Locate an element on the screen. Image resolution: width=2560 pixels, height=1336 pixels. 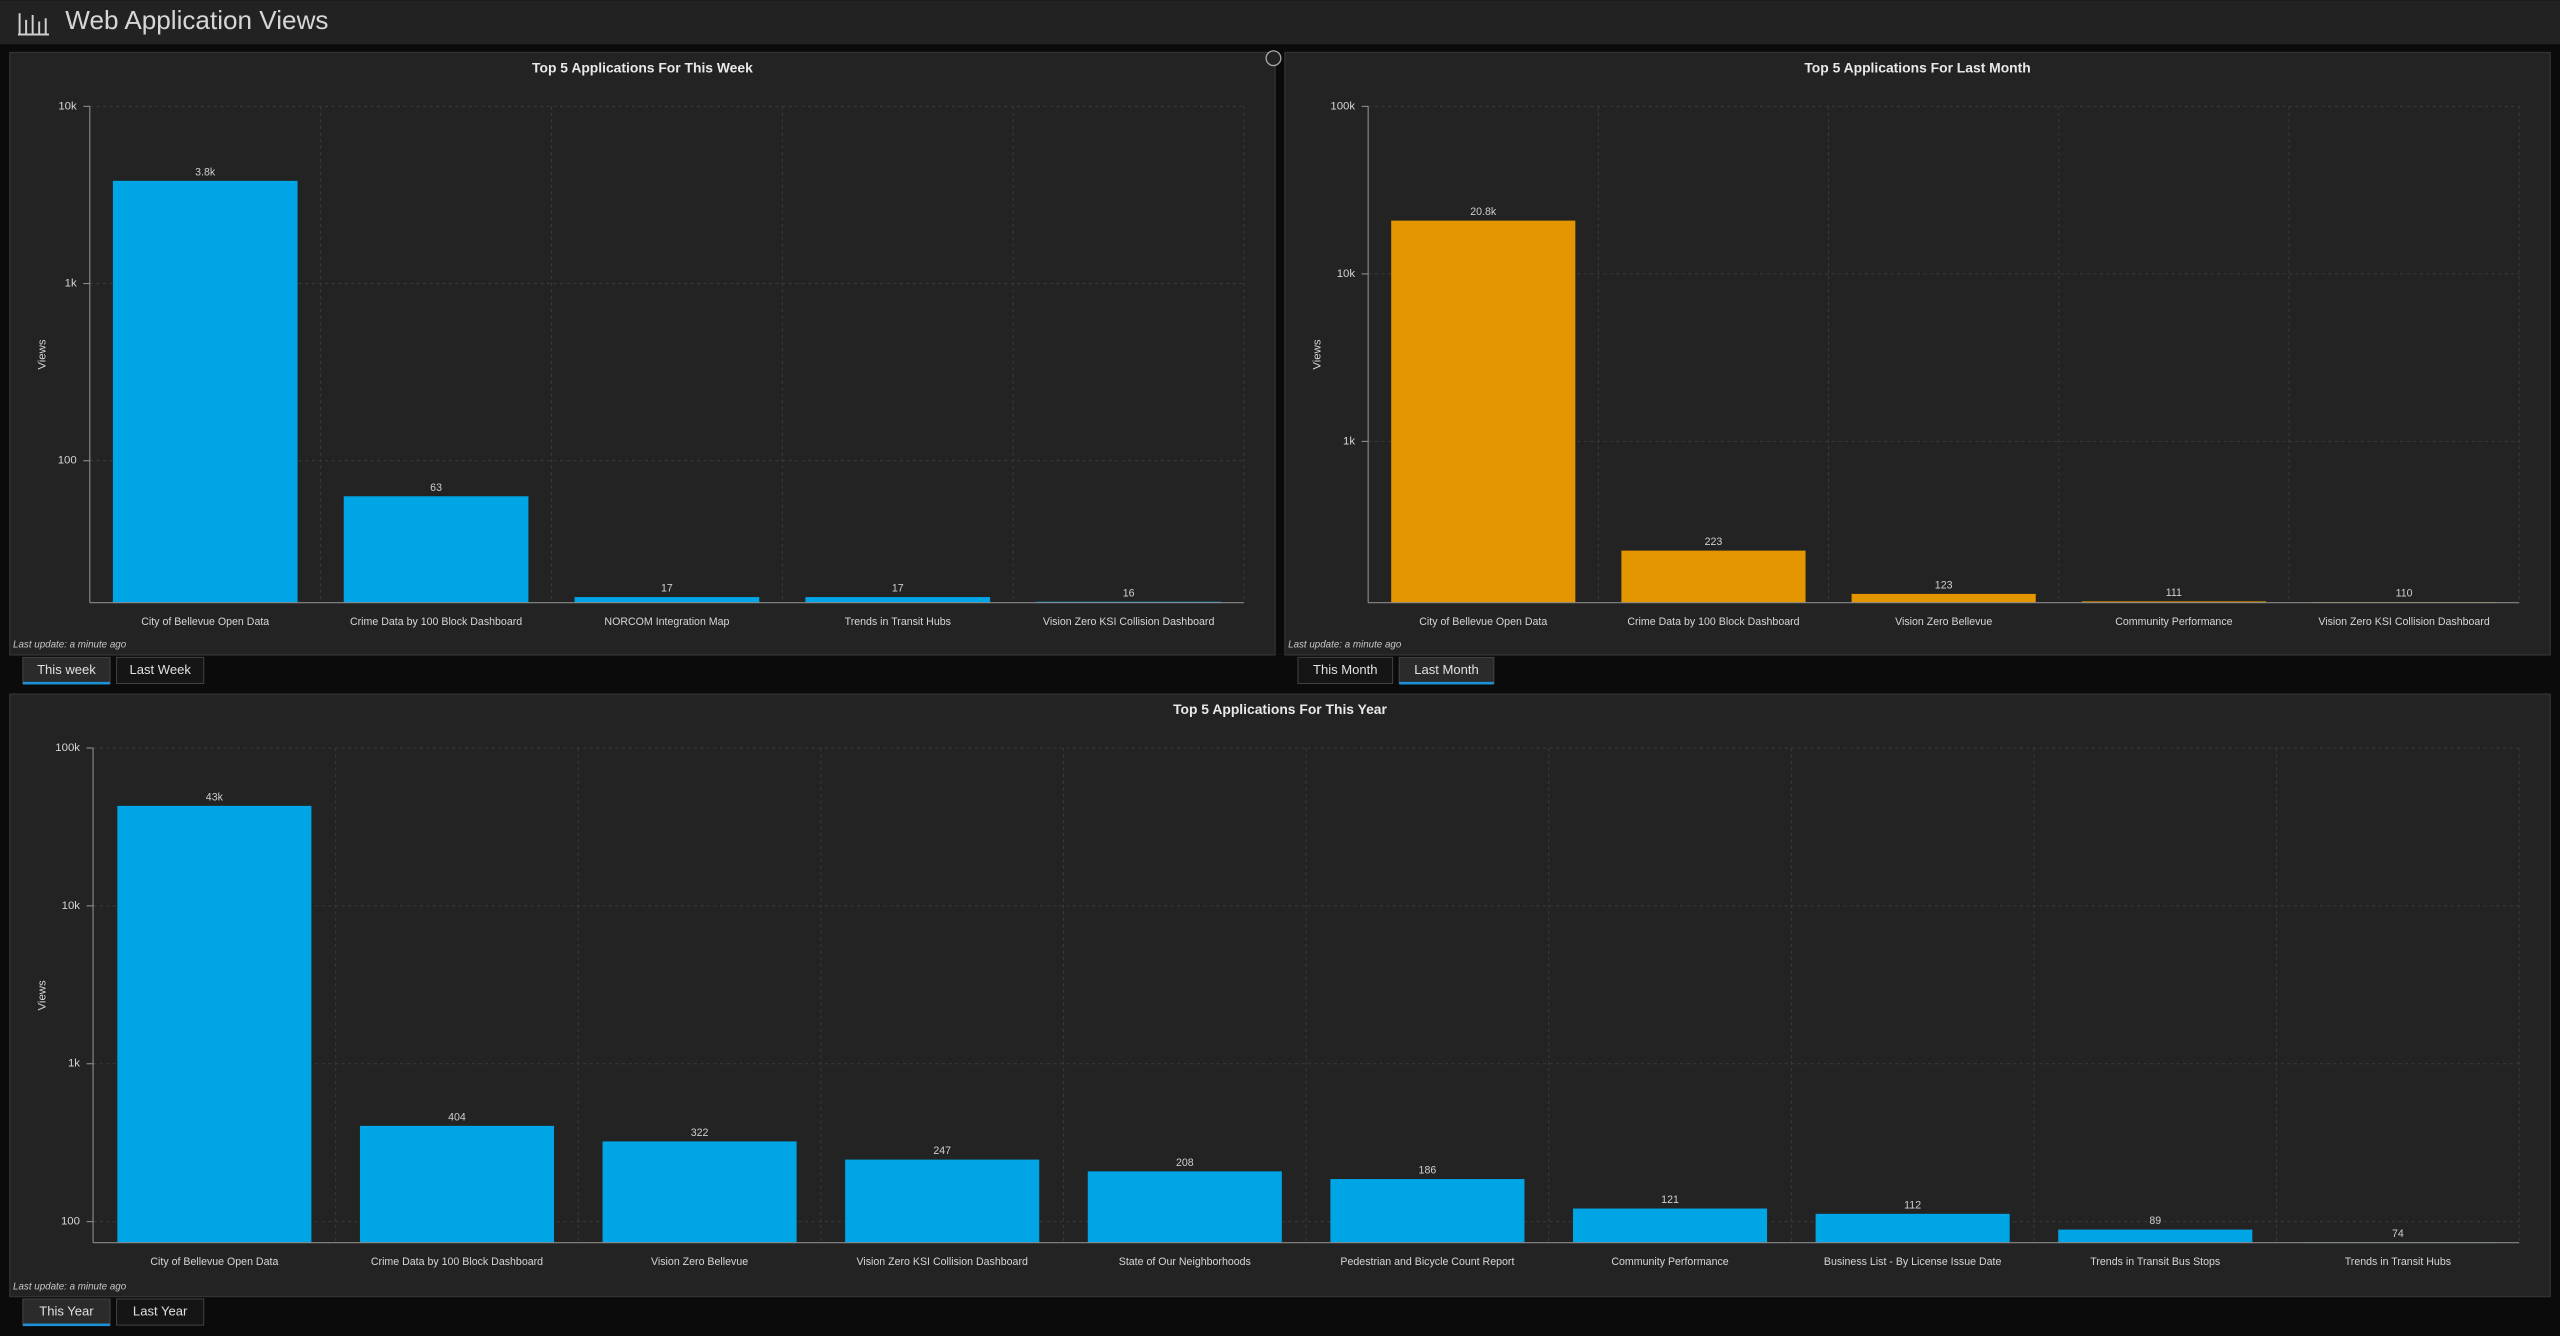
header-icon is located at coordinates (33, 24).